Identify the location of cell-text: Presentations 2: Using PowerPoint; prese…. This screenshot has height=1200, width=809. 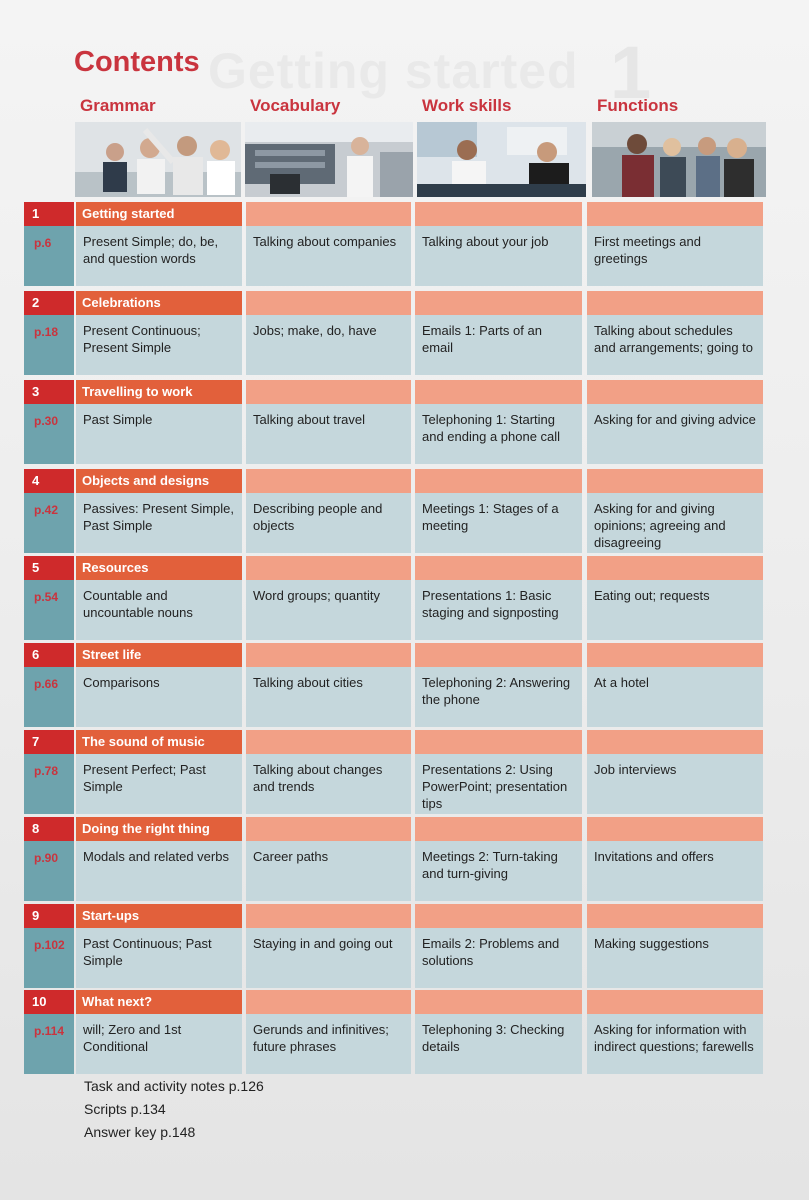
(495, 786).